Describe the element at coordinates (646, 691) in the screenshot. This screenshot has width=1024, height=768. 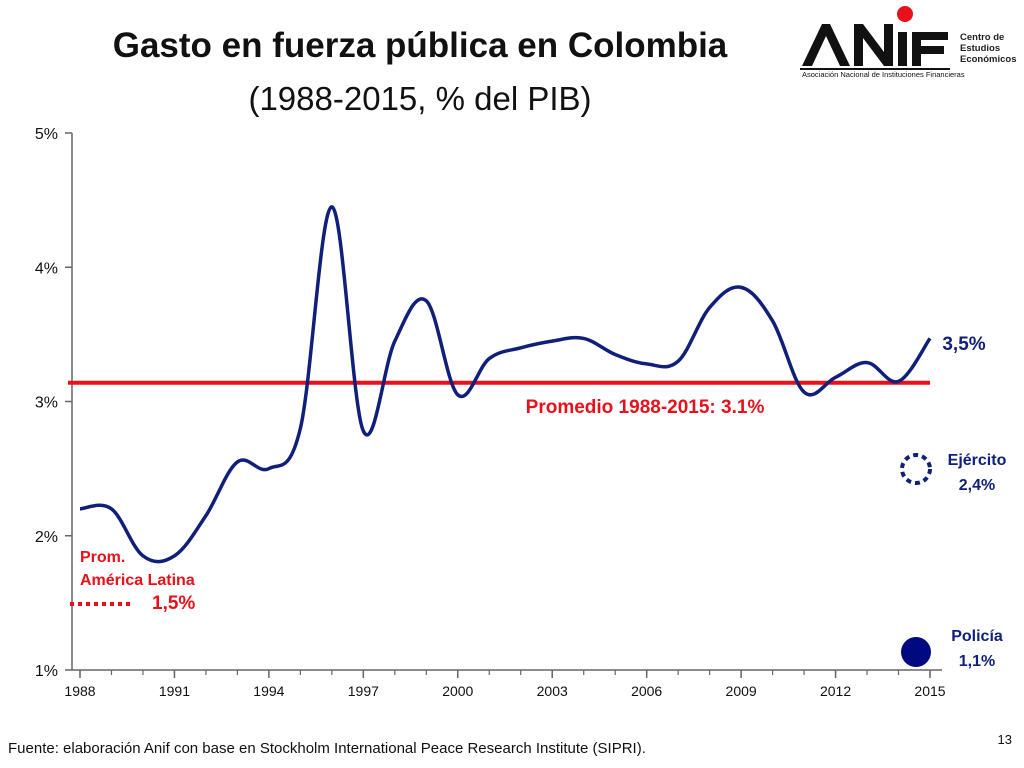
I see `x-tick-label: 2006` at that location.